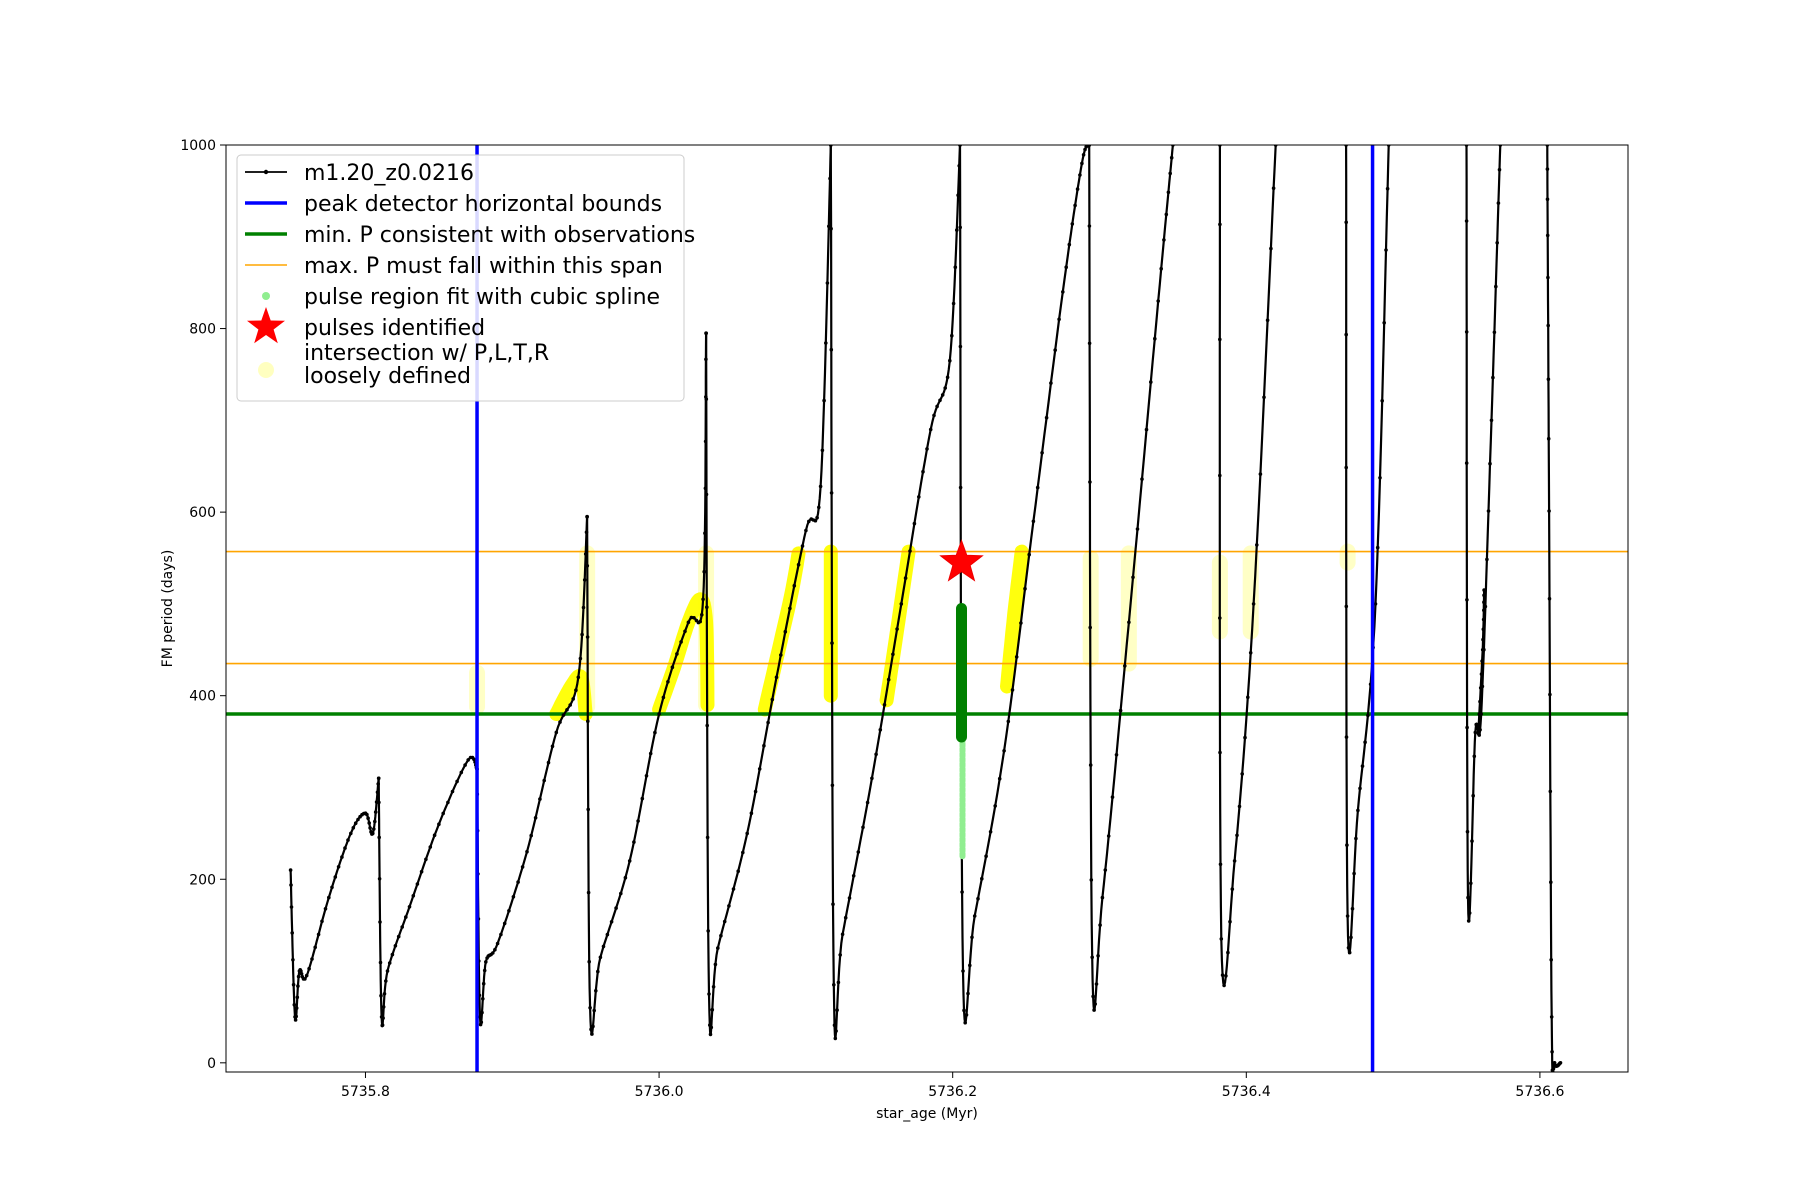 This screenshot has height=1200, width=1800. What do you see at coordinates (389, 173) in the screenshot?
I see `legend-label: m1.20_z0.0216` at bounding box center [389, 173].